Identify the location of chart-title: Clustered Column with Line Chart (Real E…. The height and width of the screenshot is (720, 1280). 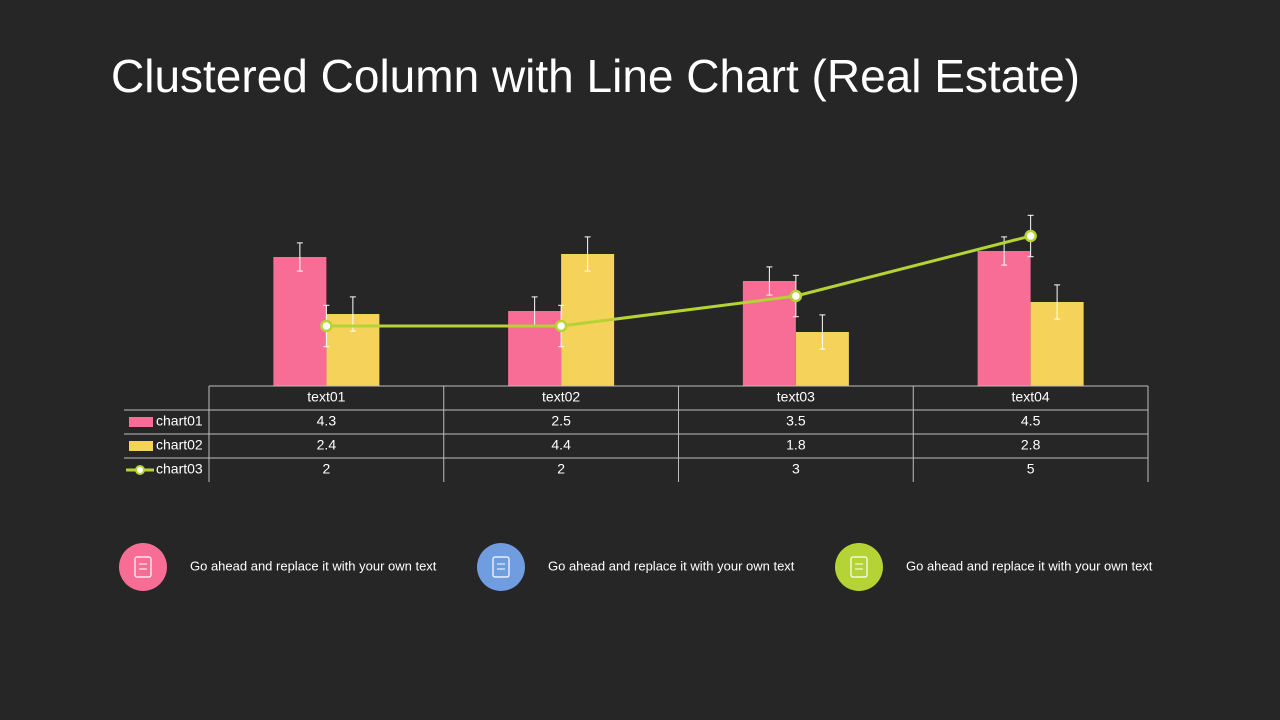
(595, 76).